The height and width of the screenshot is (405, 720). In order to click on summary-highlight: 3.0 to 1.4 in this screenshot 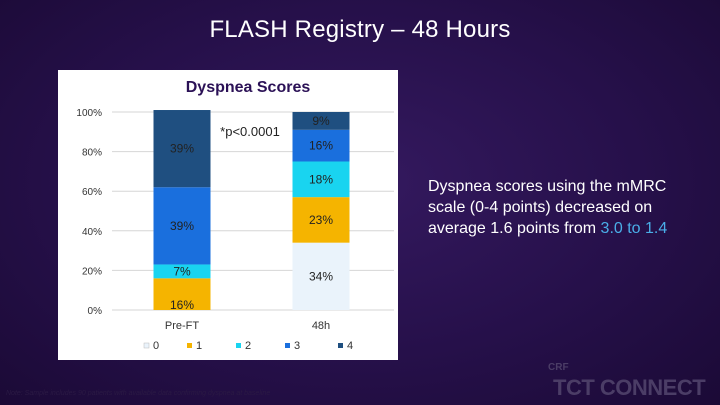, I will do `click(634, 228)`.